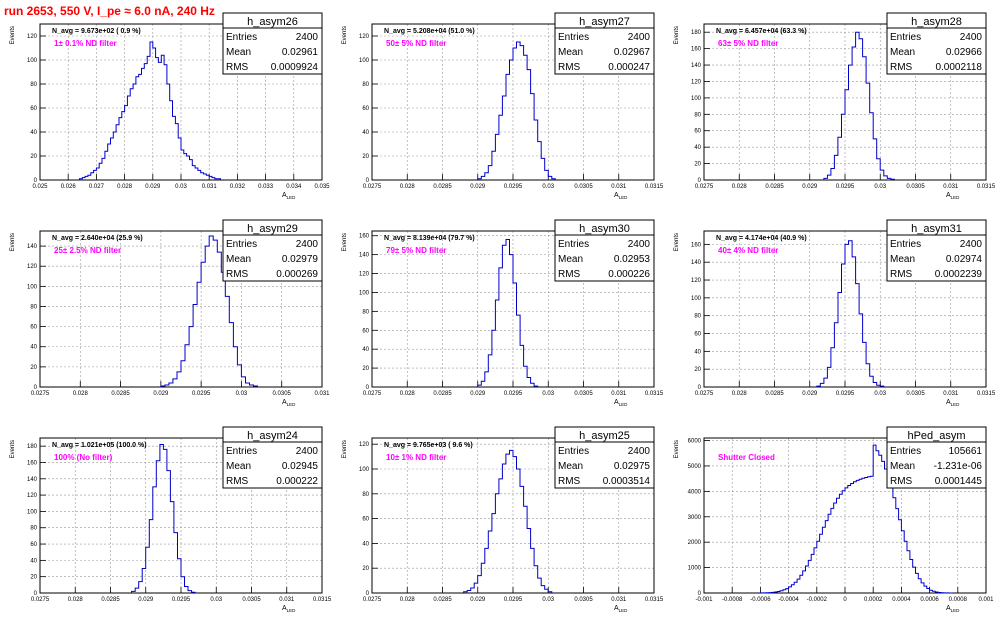 This screenshot has height=622, width=996. I want to click on stats-histogram-name: h_asym27, so click(604, 22).